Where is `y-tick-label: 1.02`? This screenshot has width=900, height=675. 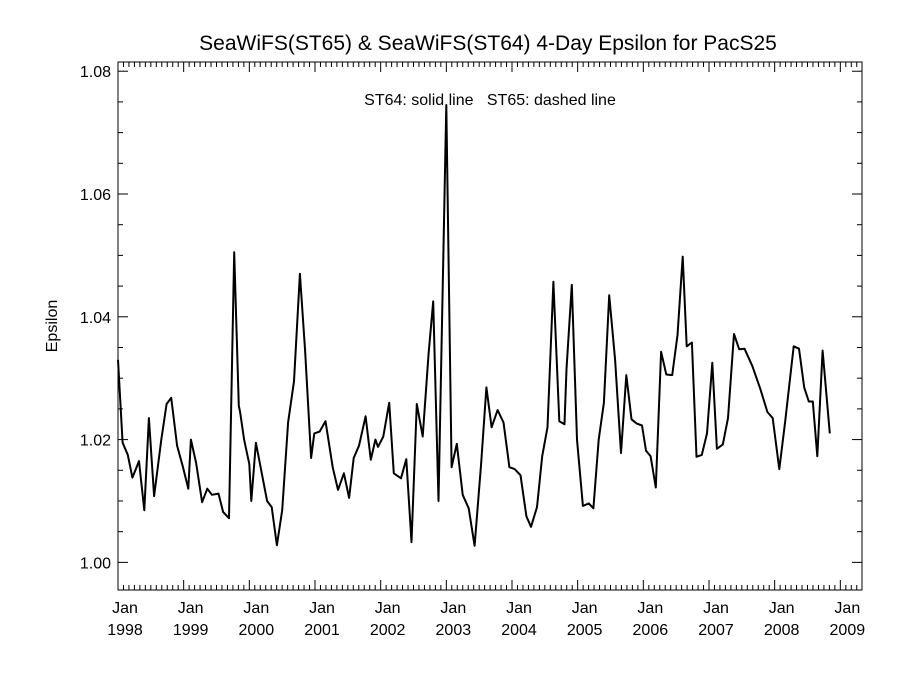 y-tick-label: 1.02 is located at coordinates (95, 441).